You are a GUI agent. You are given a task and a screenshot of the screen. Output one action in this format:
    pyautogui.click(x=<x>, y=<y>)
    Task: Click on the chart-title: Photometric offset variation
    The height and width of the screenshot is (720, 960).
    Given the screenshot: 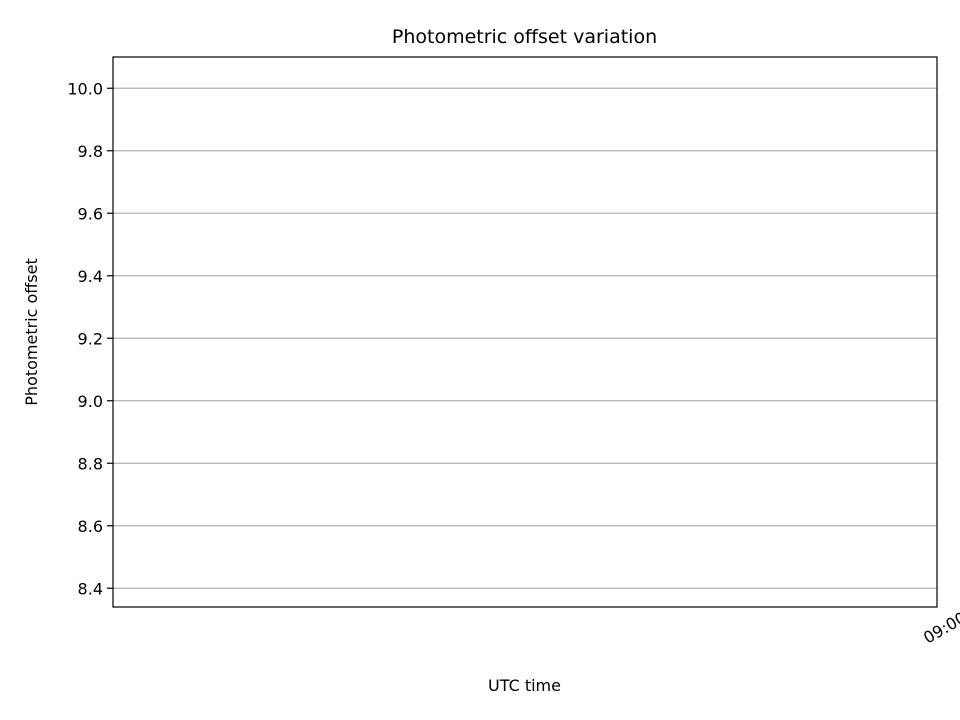 What is the action you would take?
    pyautogui.click(x=524, y=37)
    